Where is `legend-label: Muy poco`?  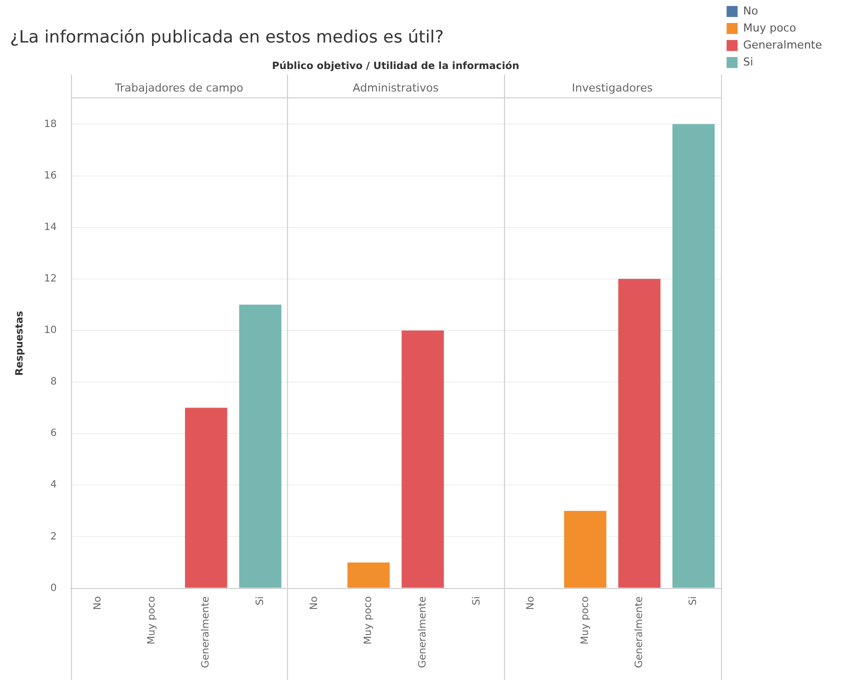 legend-label: Muy poco is located at coordinates (769, 27).